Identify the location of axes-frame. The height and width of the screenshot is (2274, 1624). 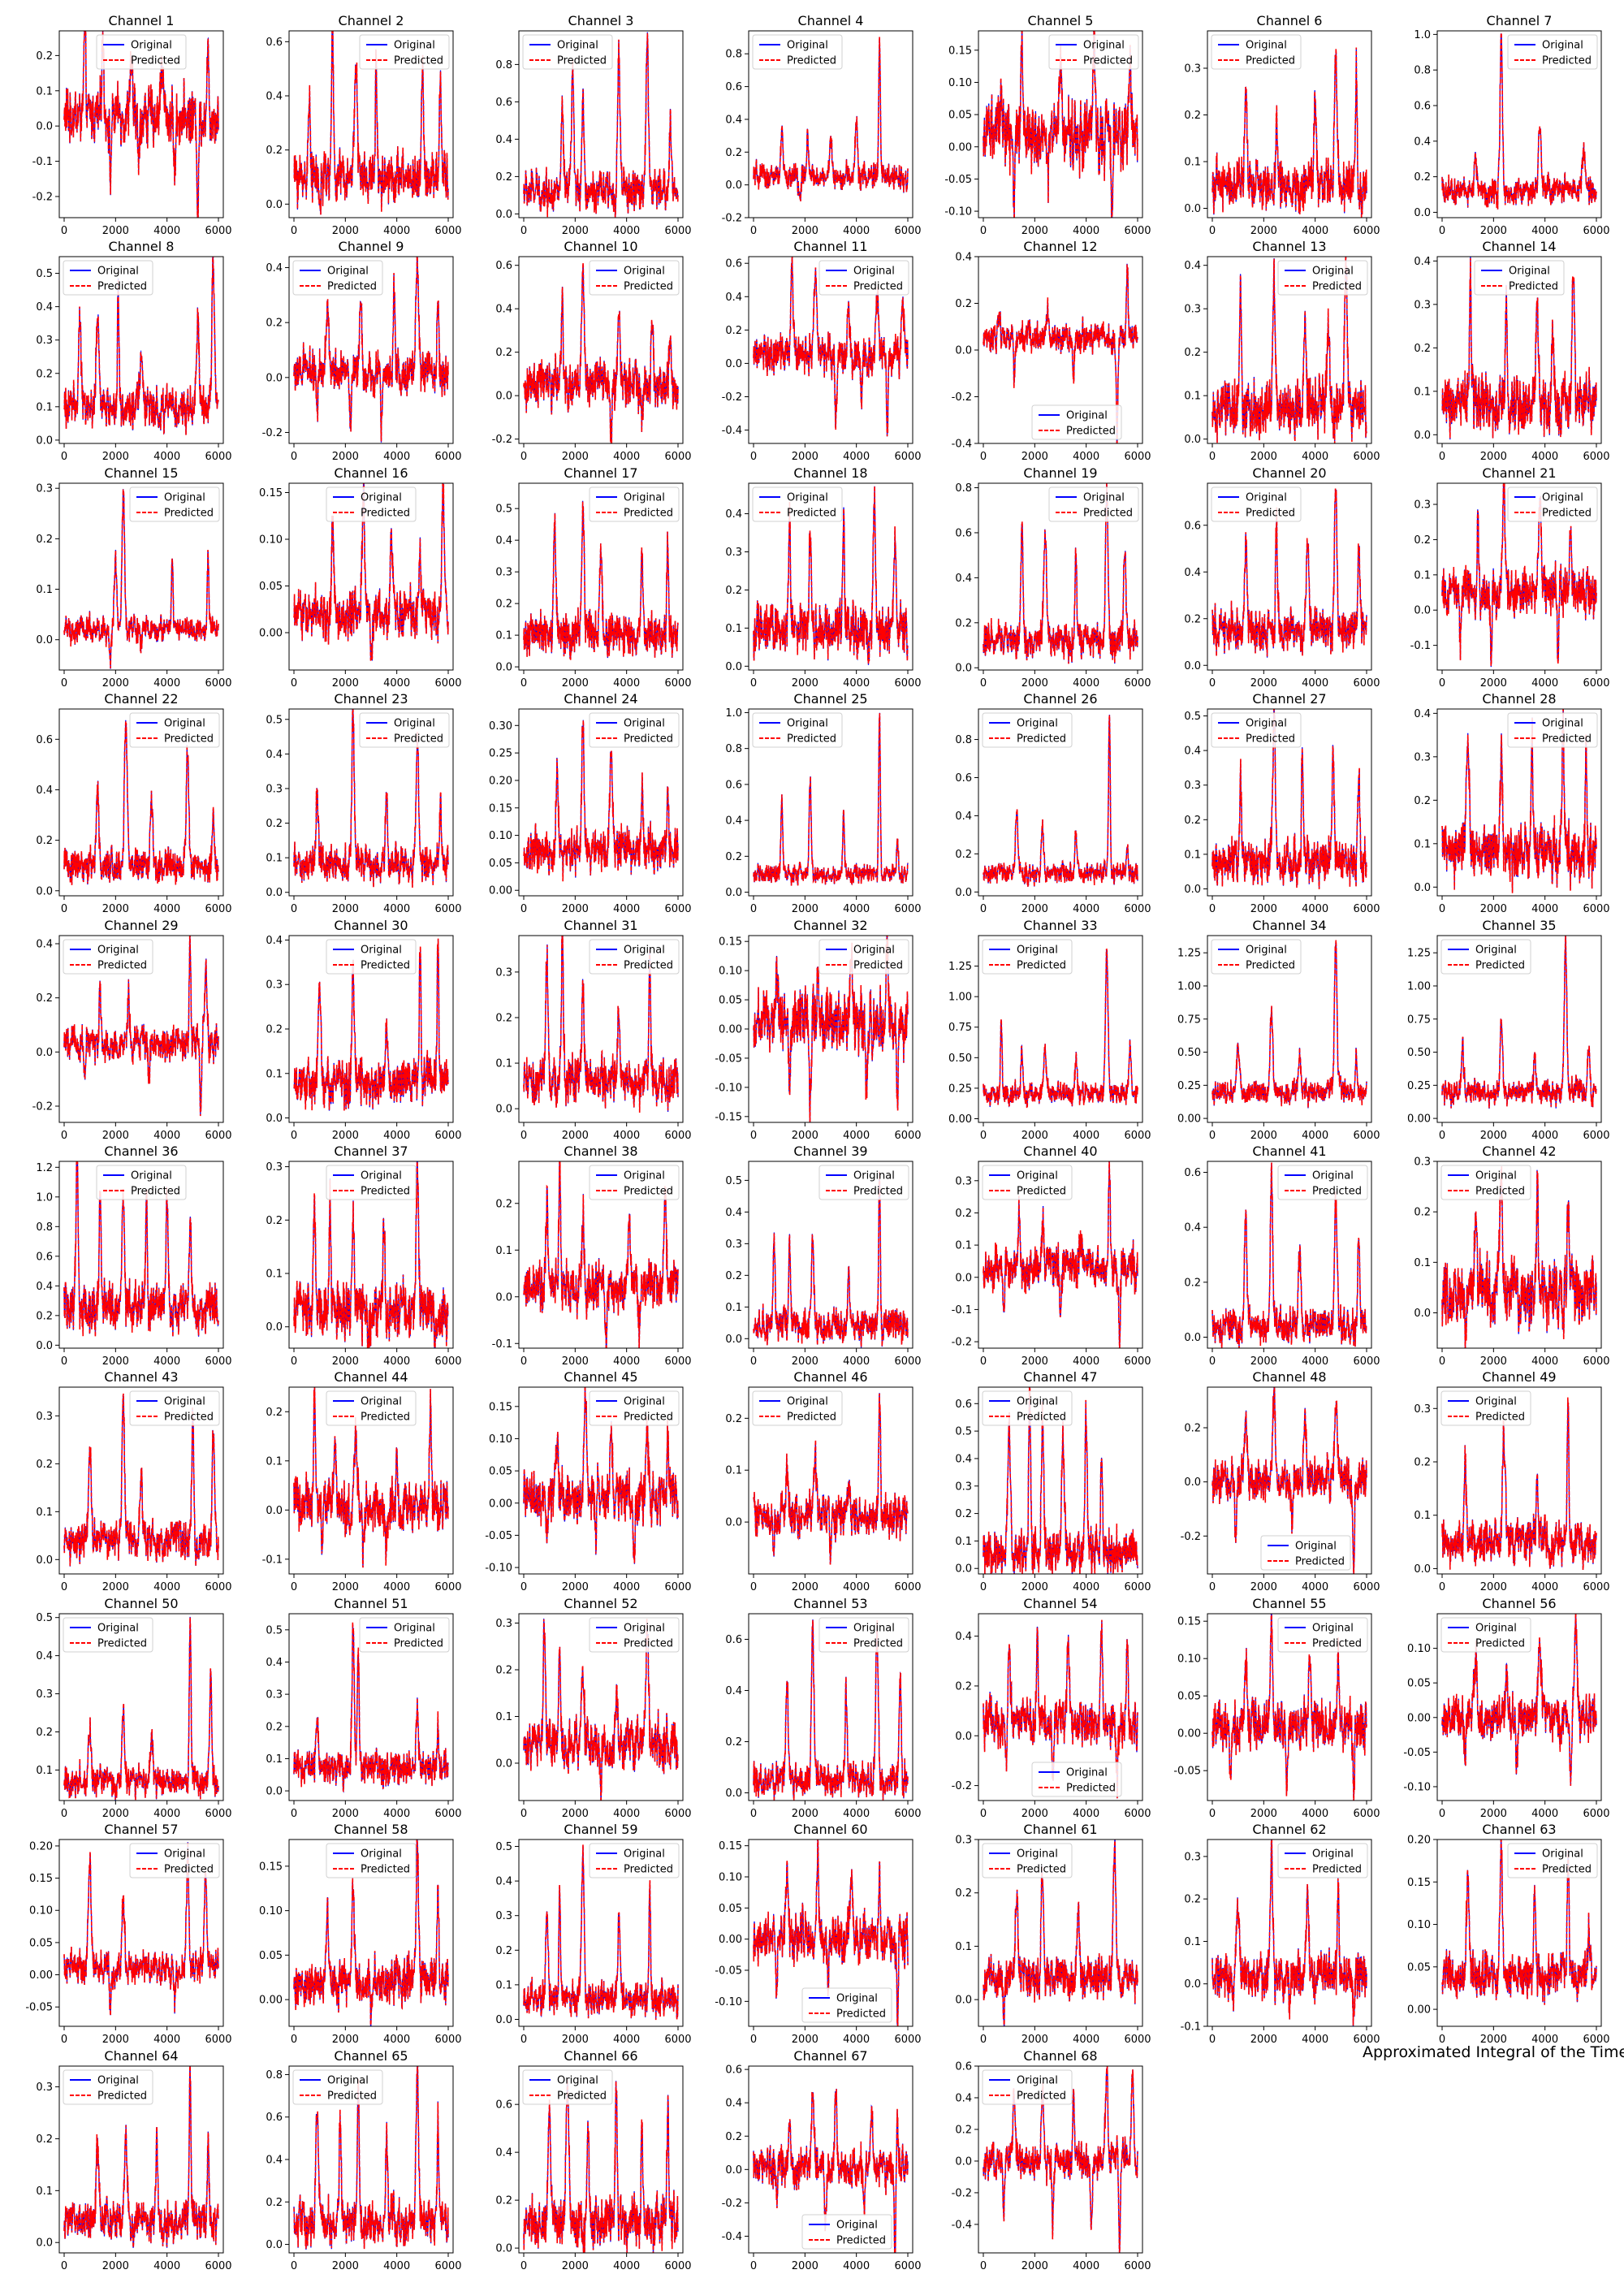
(371, 1933).